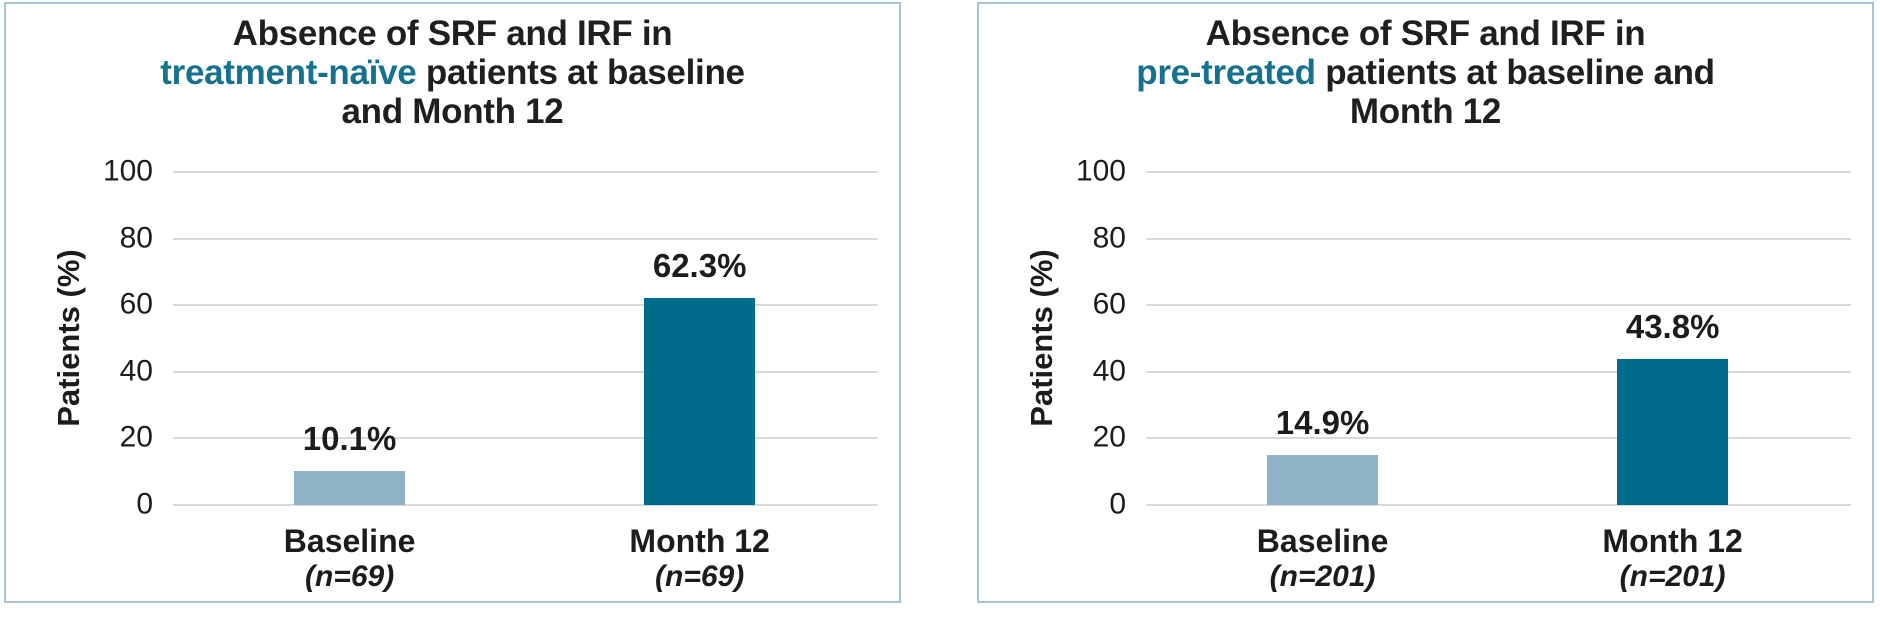 The height and width of the screenshot is (617, 1880). I want to click on title-text: patients at baseline and, so click(1515, 72).